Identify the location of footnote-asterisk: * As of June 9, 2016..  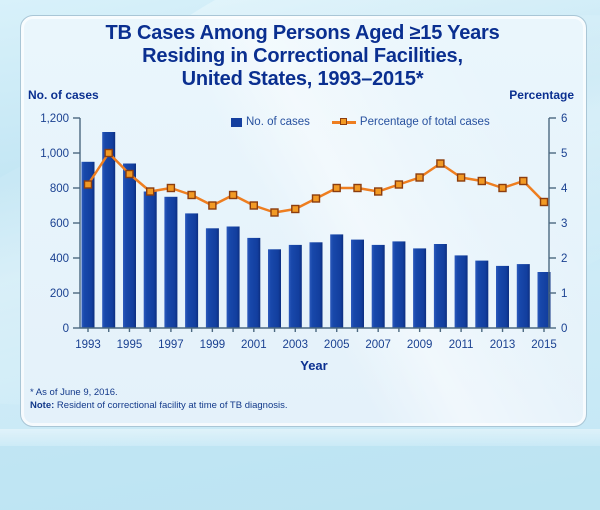
(74, 392).